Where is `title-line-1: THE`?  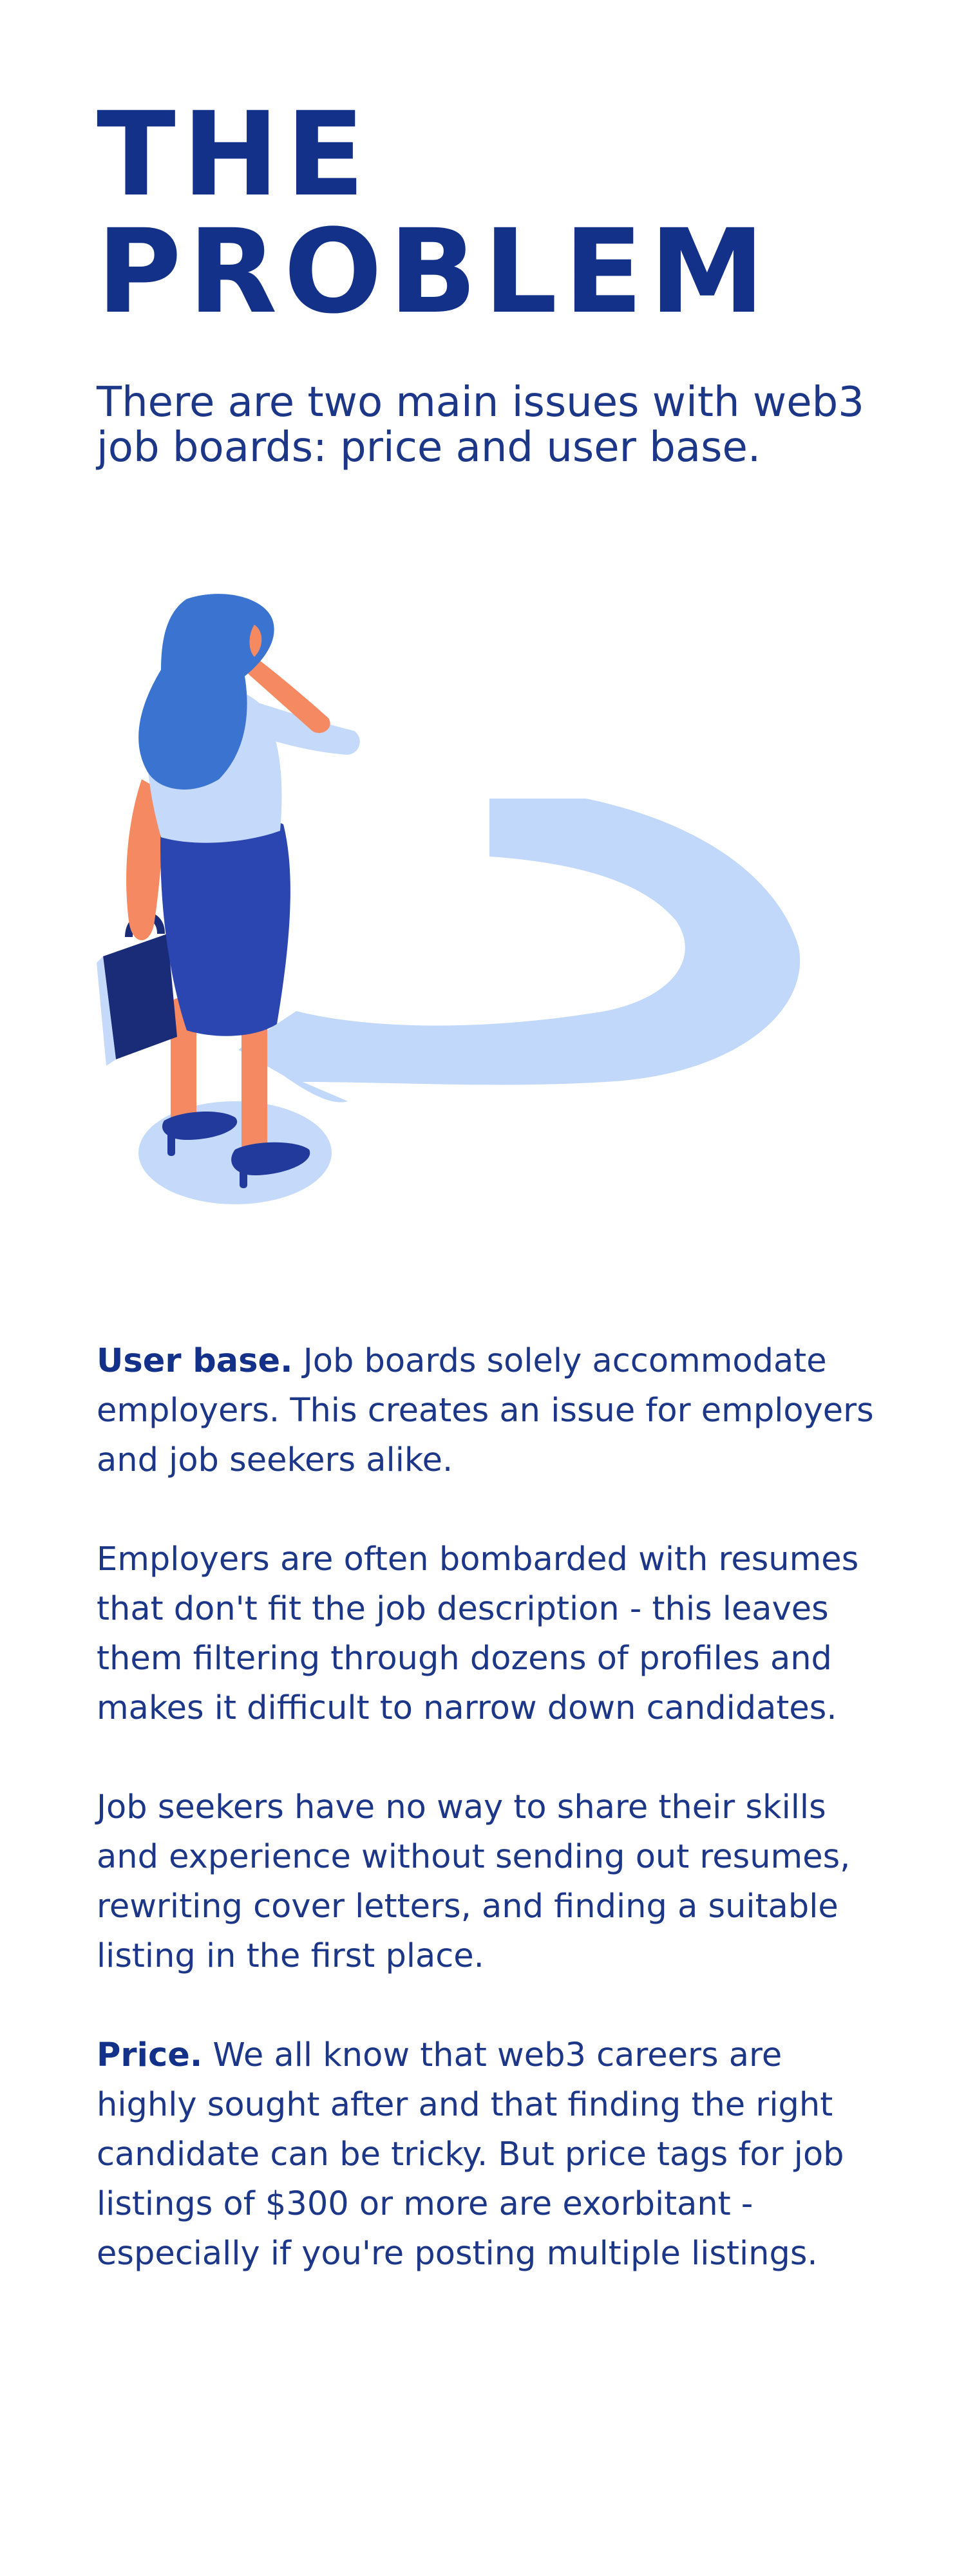
title-line-1: THE is located at coordinates (234, 155).